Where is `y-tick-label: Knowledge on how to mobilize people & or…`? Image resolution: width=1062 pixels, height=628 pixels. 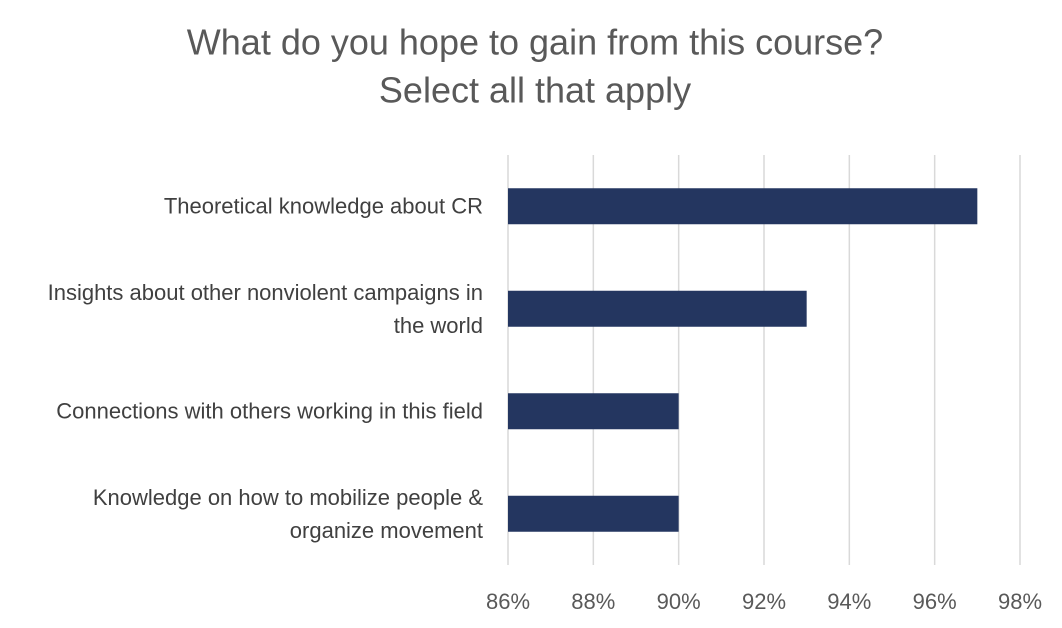
y-tick-label: Knowledge on how to mobilize people & or… is located at coordinates (287, 513).